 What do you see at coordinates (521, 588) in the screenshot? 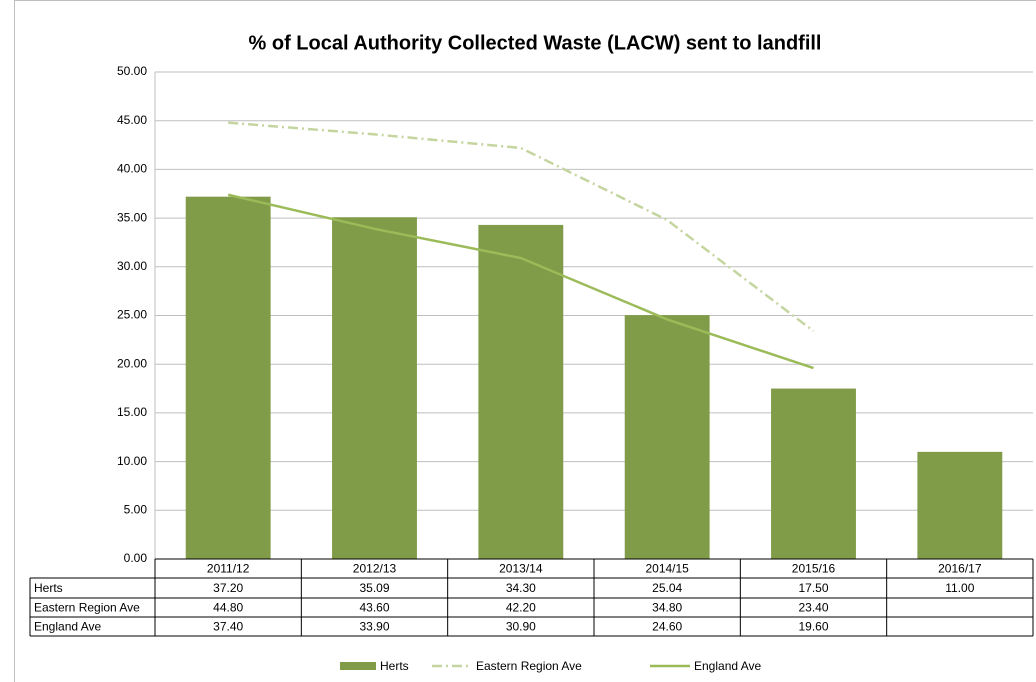
I see `table-cell: 34.30` at bounding box center [521, 588].